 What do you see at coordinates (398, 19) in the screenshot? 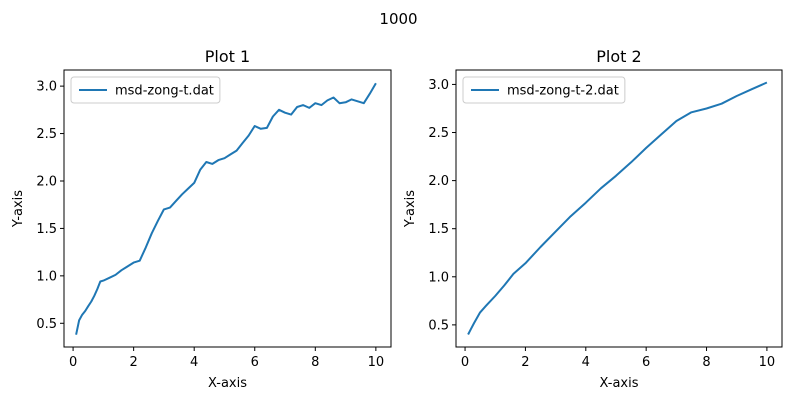
I see `figure-suptitle: 1000` at bounding box center [398, 19].